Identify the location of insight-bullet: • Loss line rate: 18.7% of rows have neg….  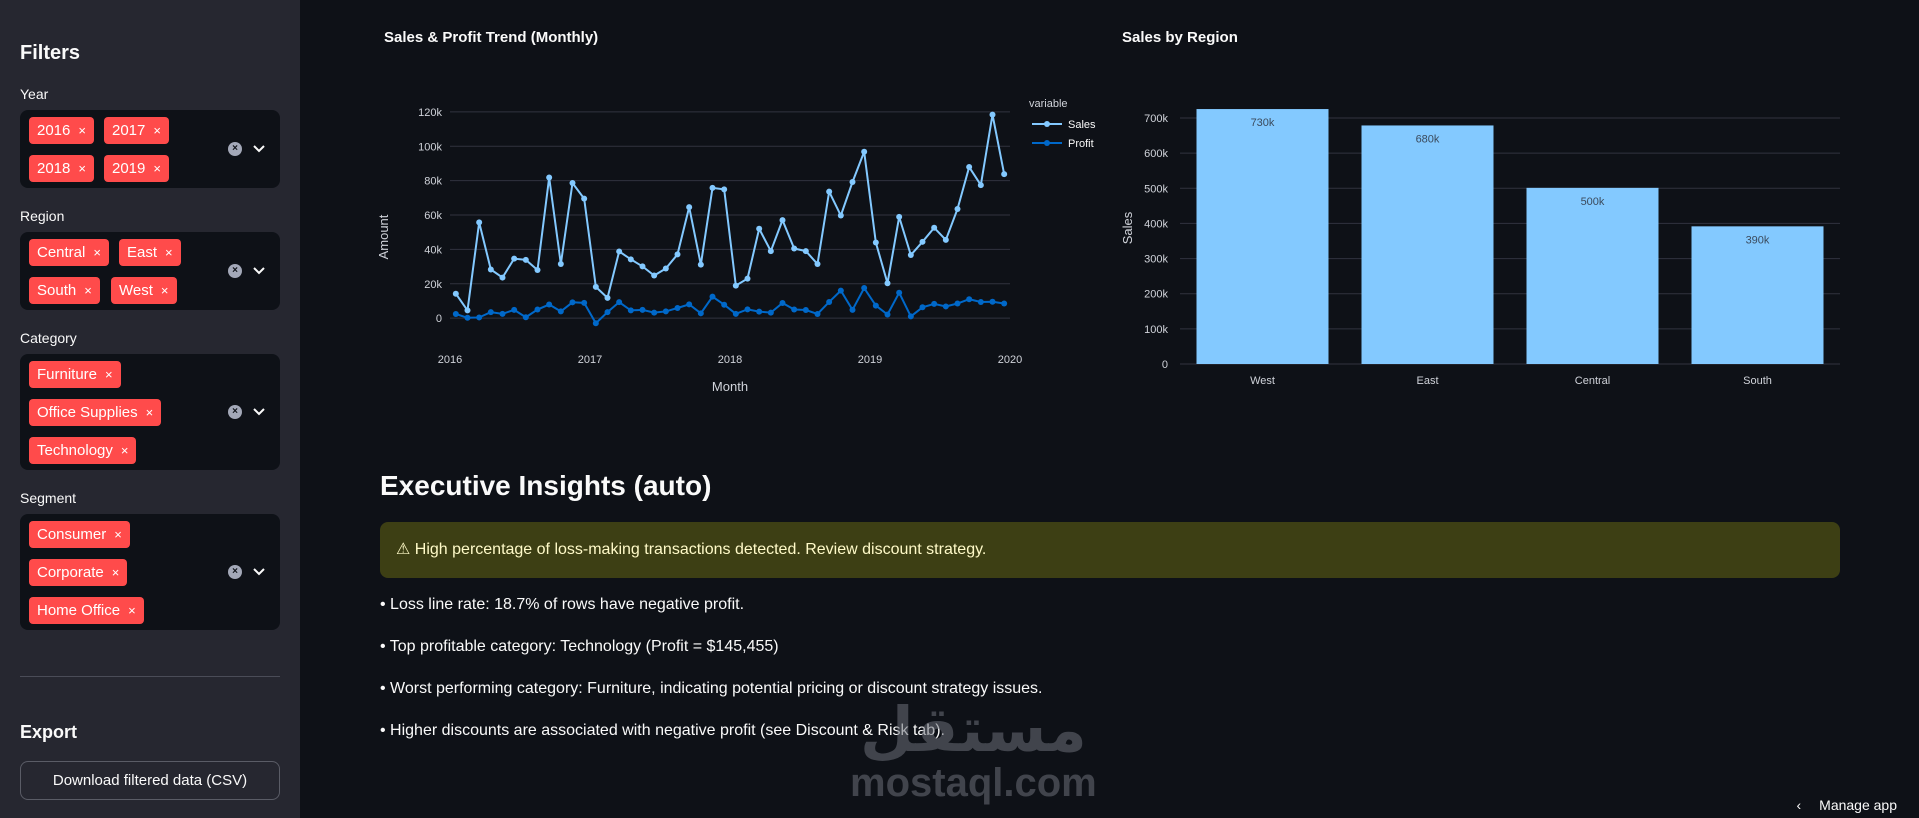
(562, 604).